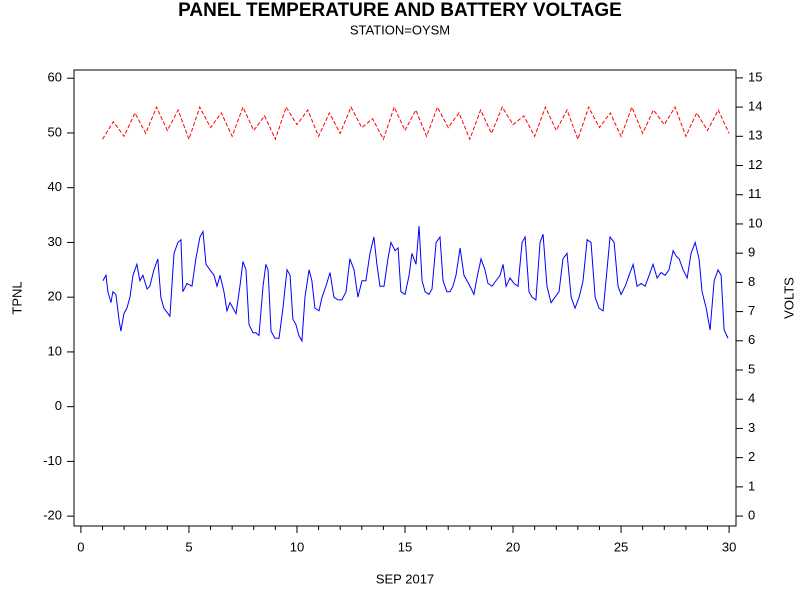  I want to click on x-tick-label: 0, so click(80, 546).